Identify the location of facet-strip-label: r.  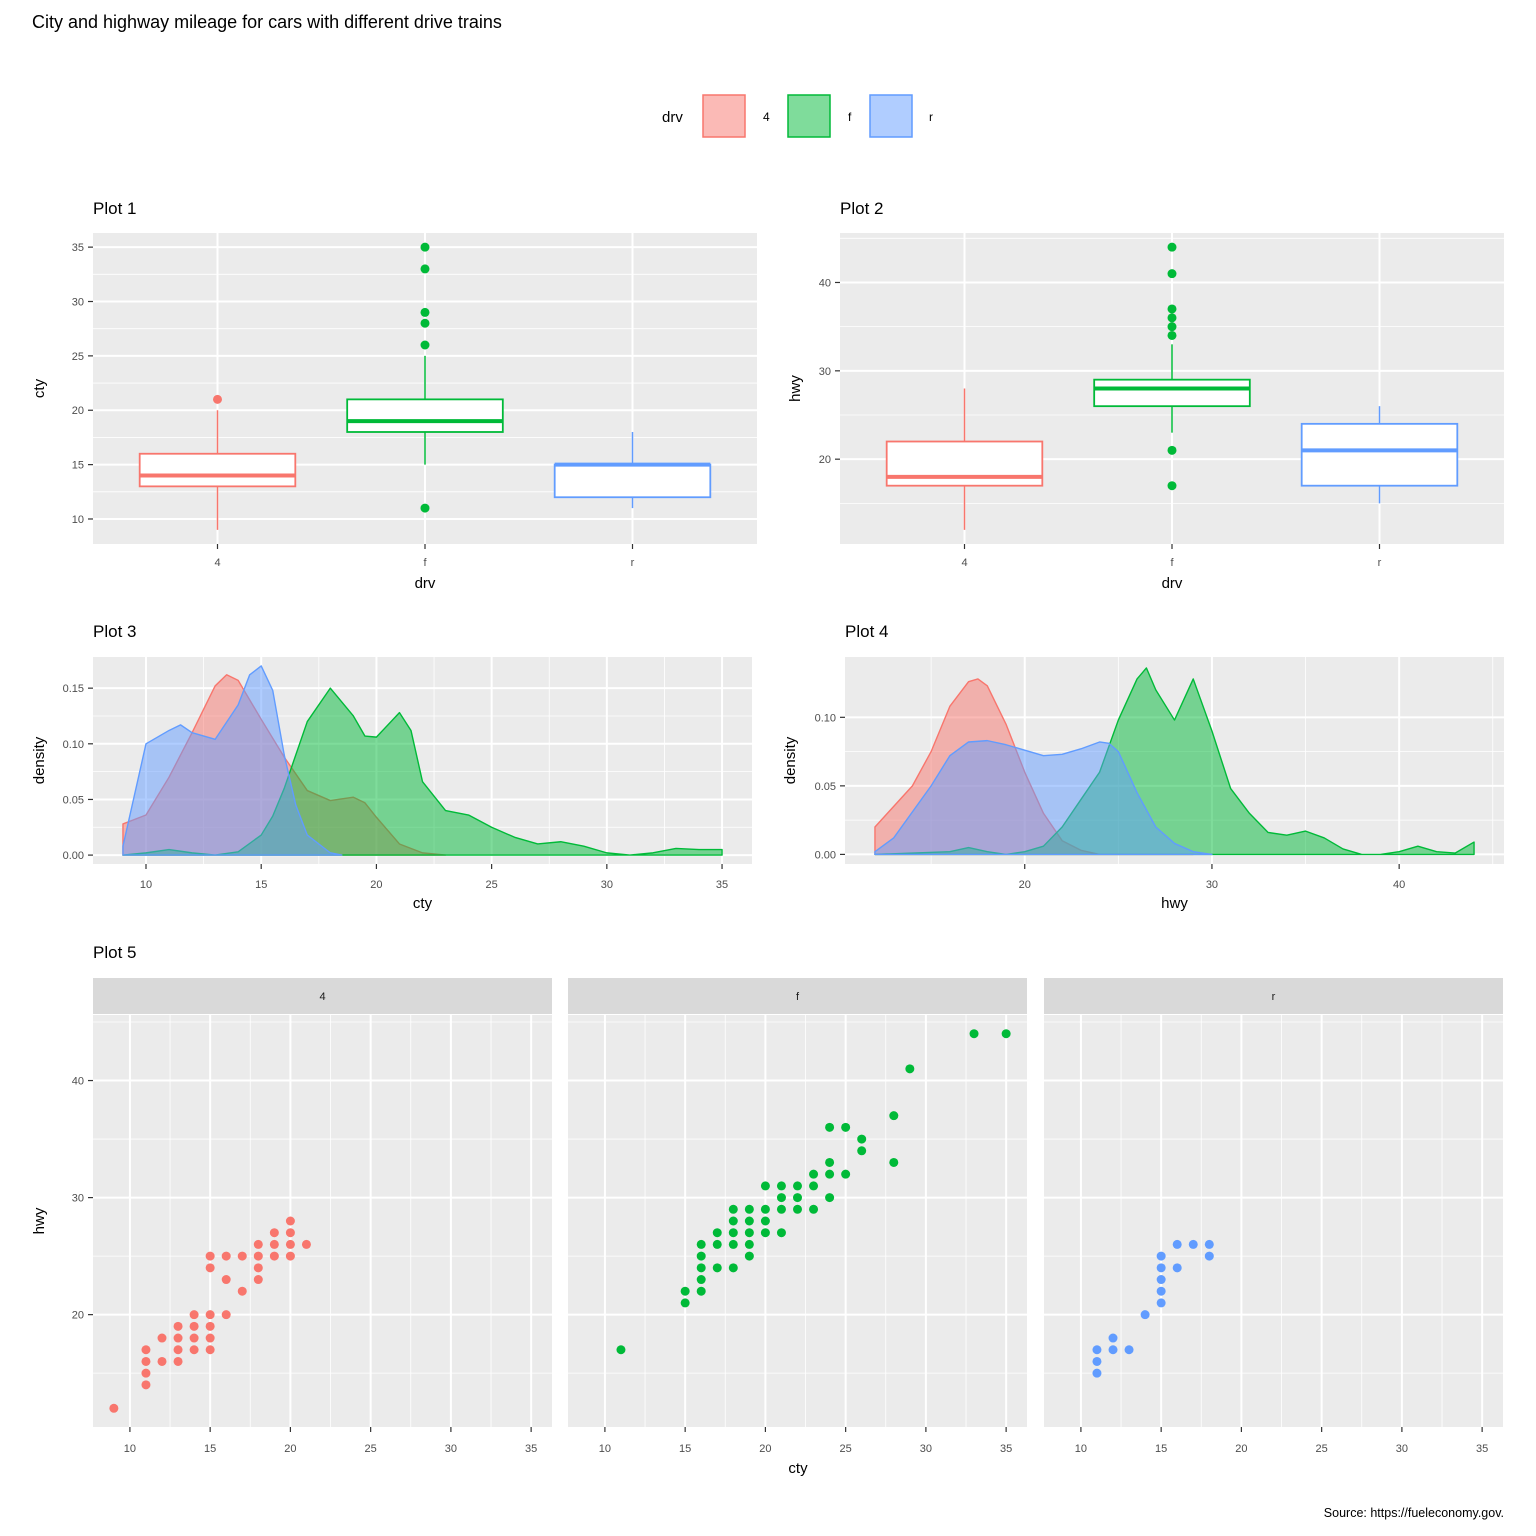
(1274, 997).